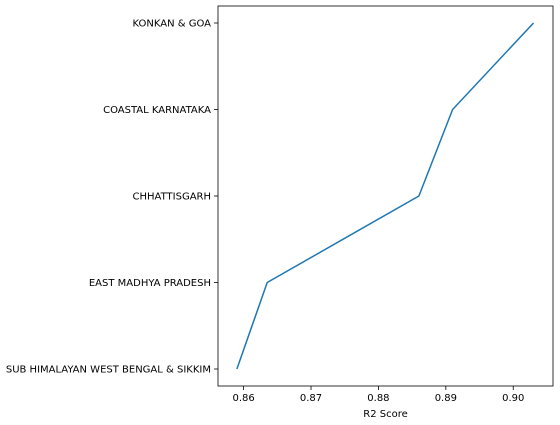  I want to click on y-tick-label: SUB HIMALAYAN WEST BENGAL & SIKKIM, so click(108, 370).